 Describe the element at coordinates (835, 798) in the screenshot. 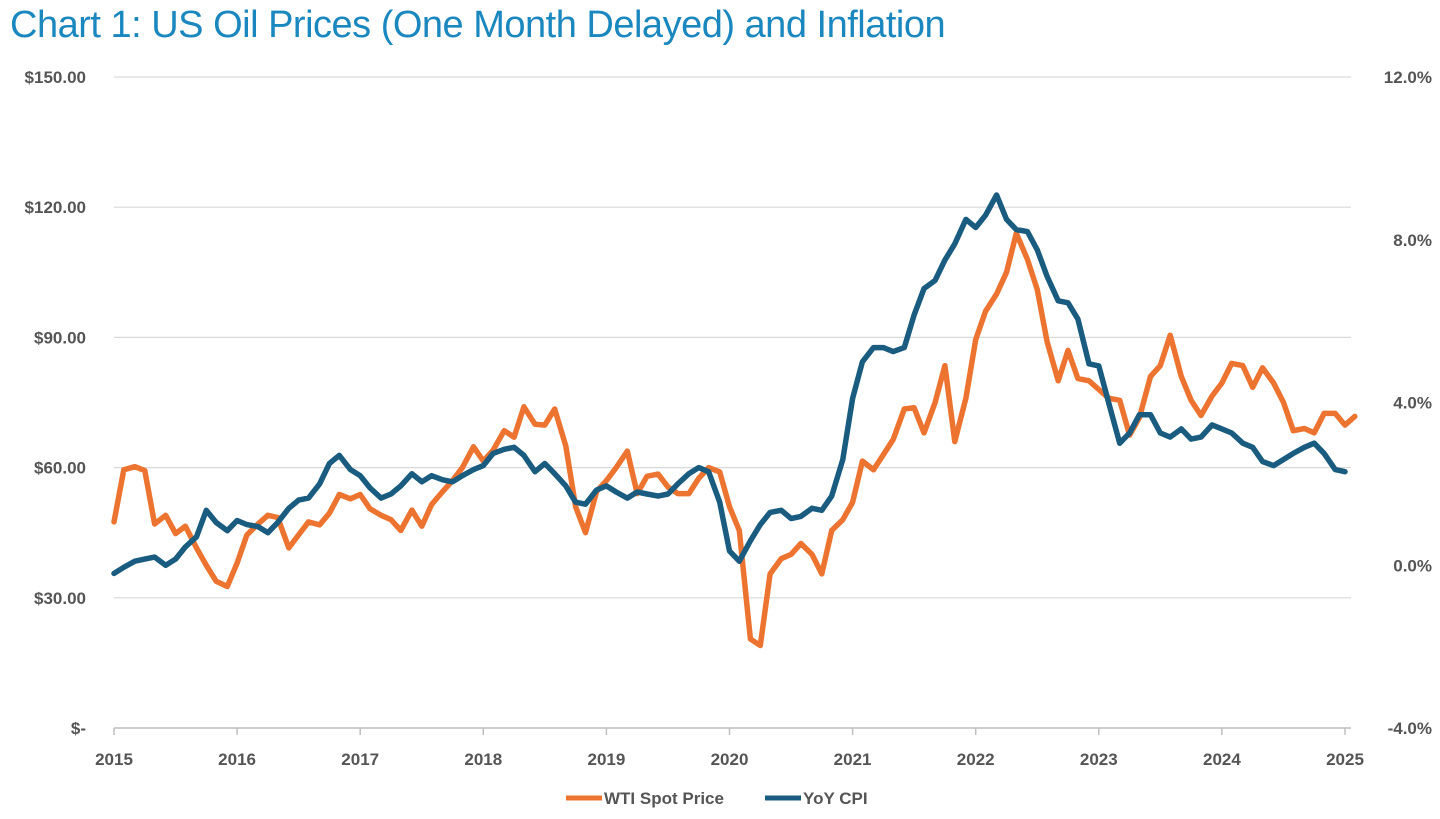

I see `legend-label-cpi: YoY CPI` at that location.